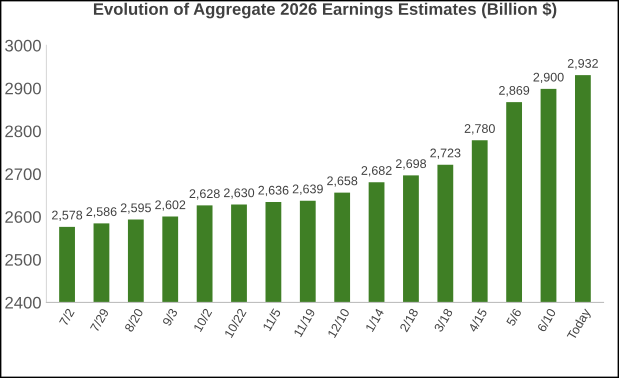 Image resolution: width=619 pixels, height=378 pixels. Describe the element at coordinates (23, 217) in the screenshot. I see `y-tick-label: 2600` at that location.